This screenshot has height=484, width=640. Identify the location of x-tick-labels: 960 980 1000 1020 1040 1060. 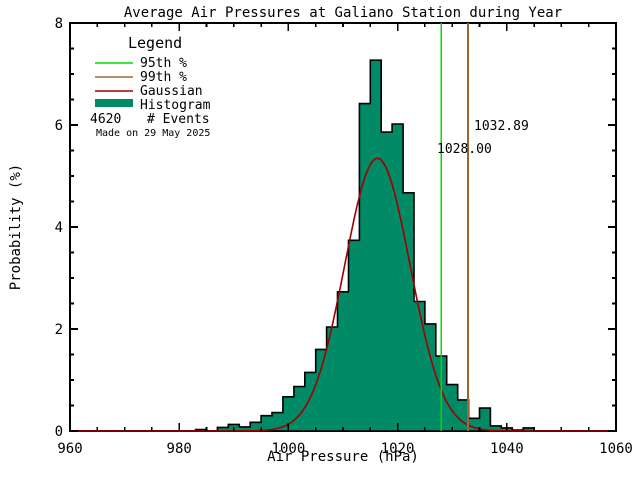
(345, 449).